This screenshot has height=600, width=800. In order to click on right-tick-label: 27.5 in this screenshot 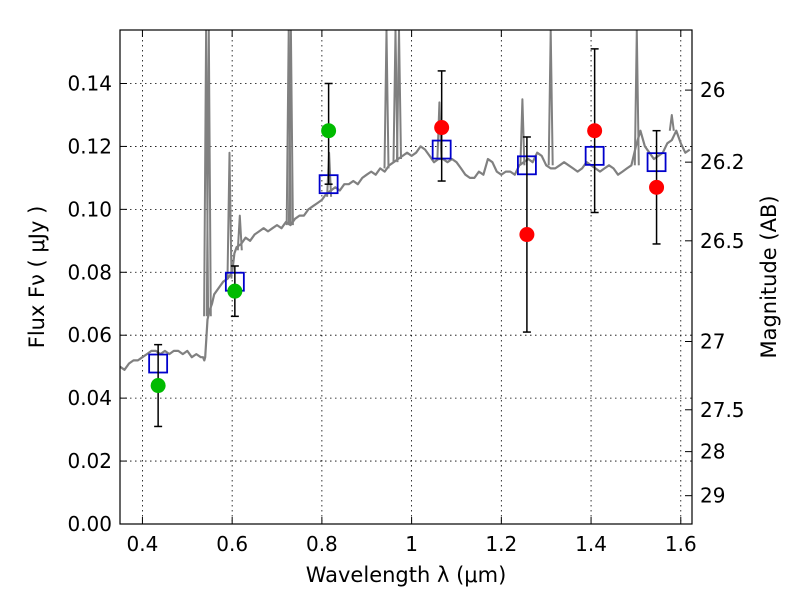, I will do `click(722, 410)`.